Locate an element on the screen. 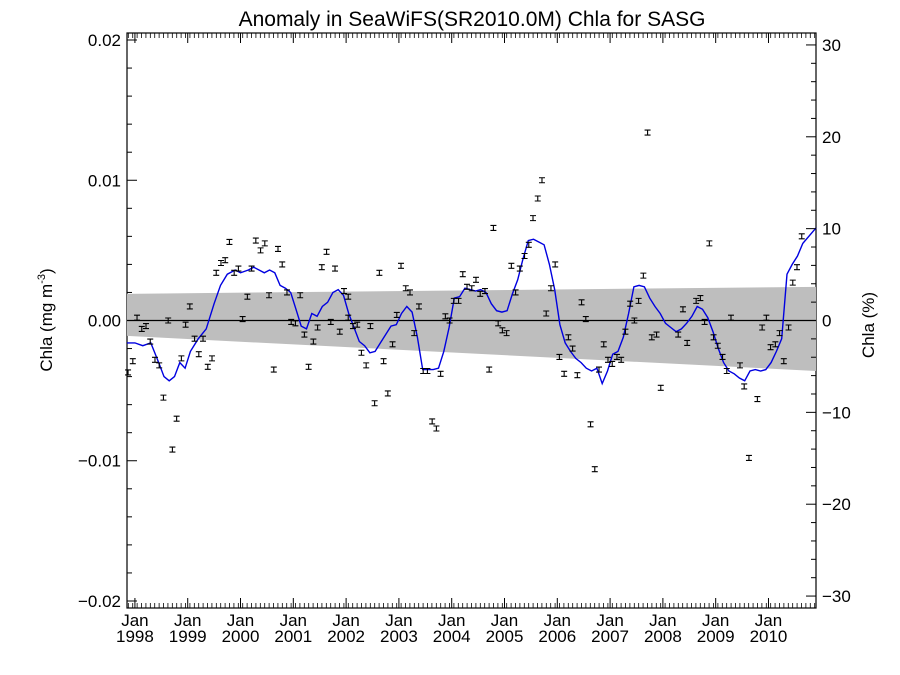 This screenshot has width=900, height=675. x-tick-year-label: 2009 is located at coordinates (716, 636).